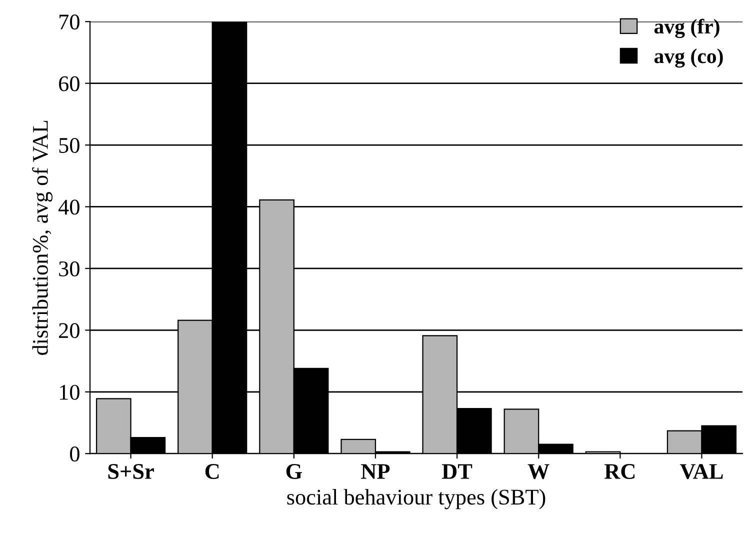  I want to click on y-tick-label: 30, so click(69, 268).